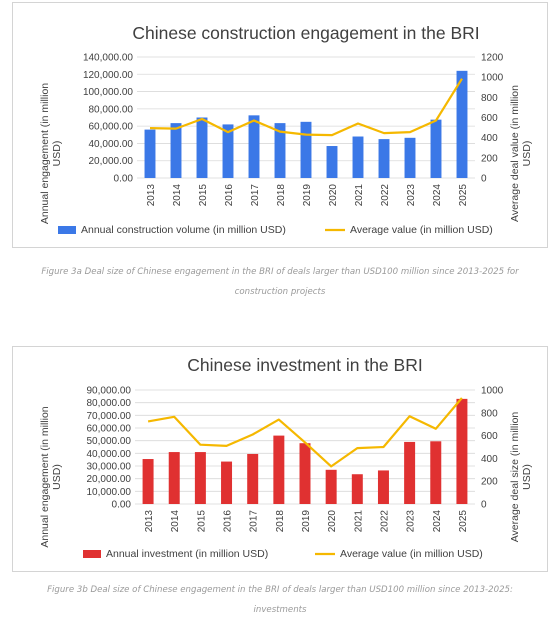 This screenshot has height=620, width=560. What do you see at coordinates (515, 477) in the screenshot?
I see `y2-axis-title: Average deal size (in million` at bounding box center [515, 477].